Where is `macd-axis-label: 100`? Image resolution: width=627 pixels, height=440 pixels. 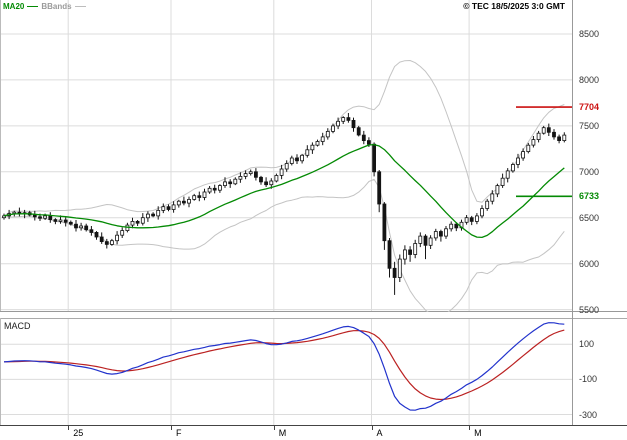 macd-axis-label: 100 is located at coordinates (587, 344).